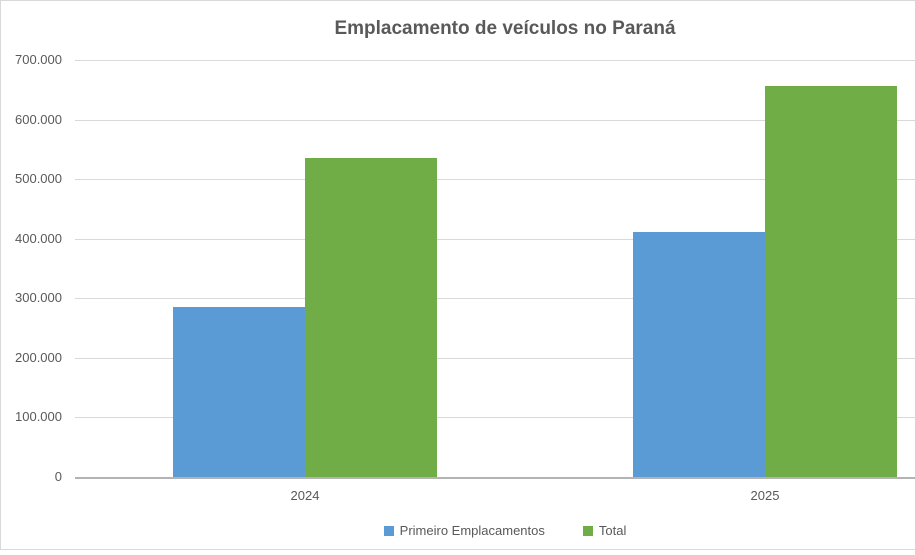  Describe the element at coordinates (765, 495) in the screenshot. I see `x-axis-category-label: 2025` at that location.